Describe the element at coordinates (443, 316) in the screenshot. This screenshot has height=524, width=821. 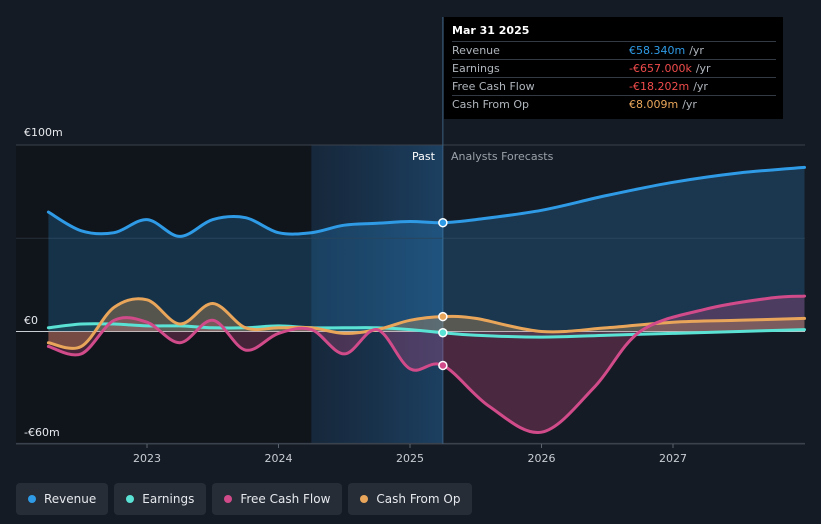
I see `marker-cash-from-op` at that location.